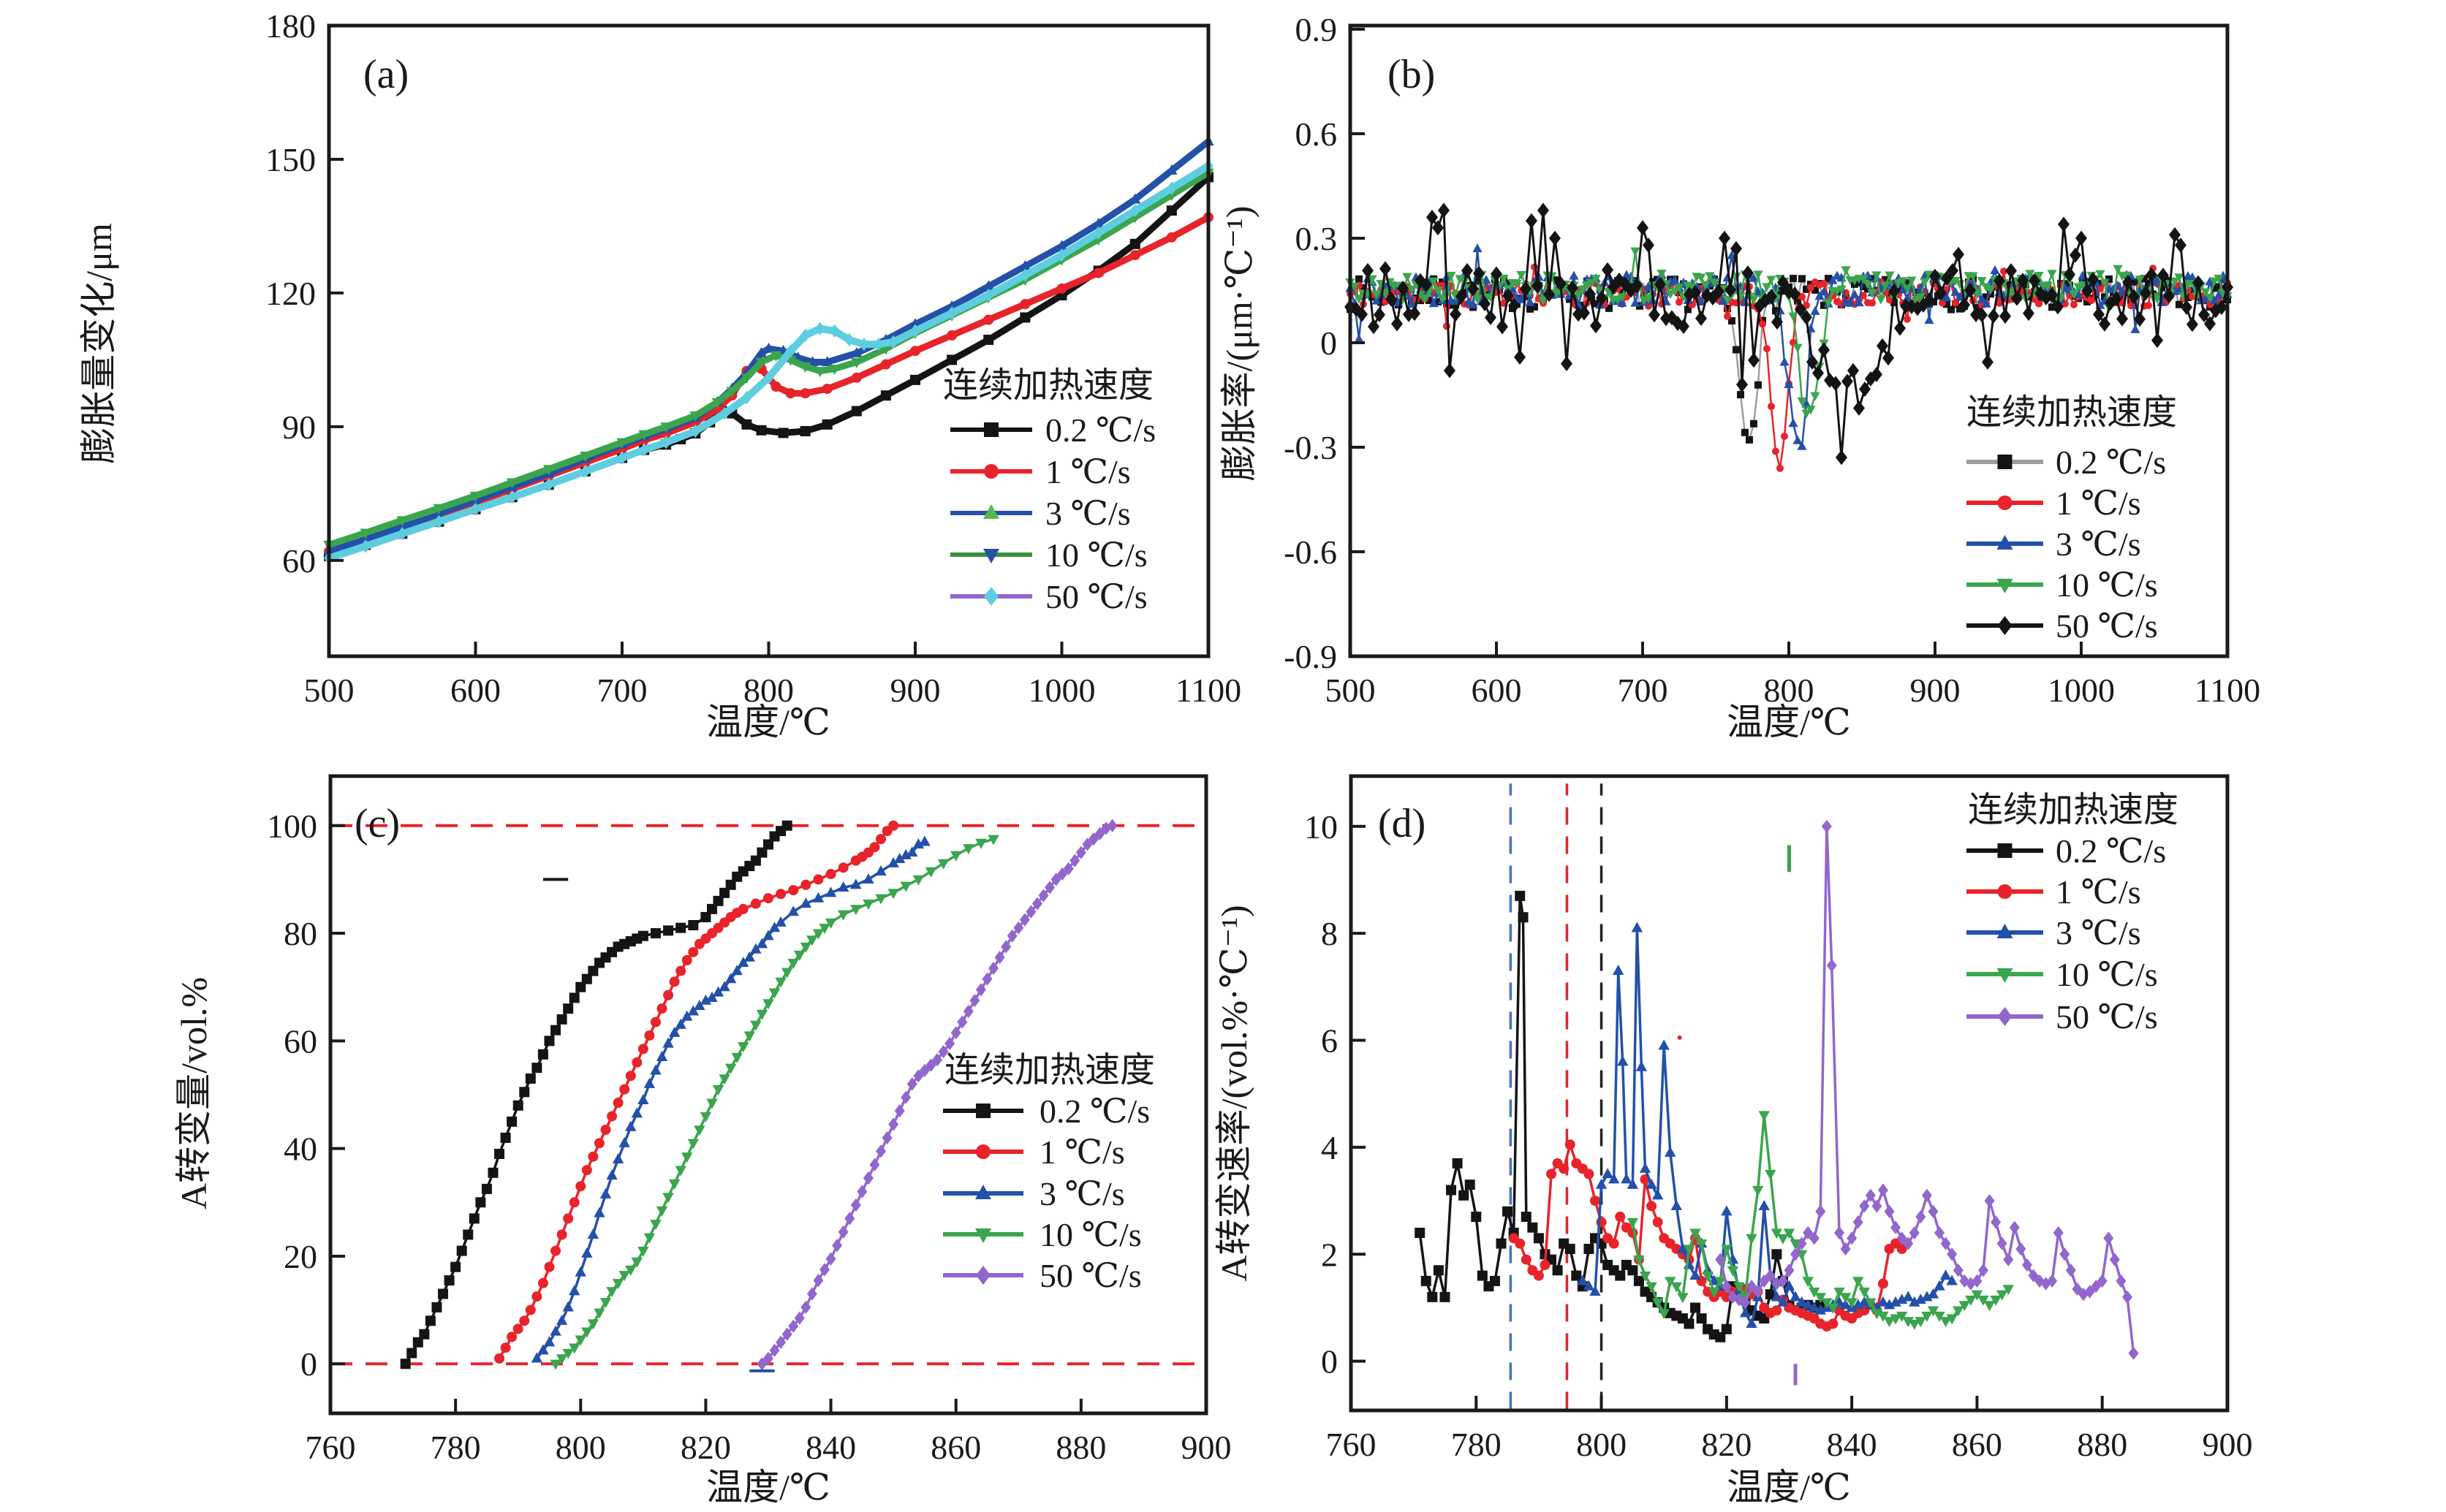  Describe the element at coordinates (2107, 974) in the screenshot. I see `legend-label: 10 ℃/s` at that location.